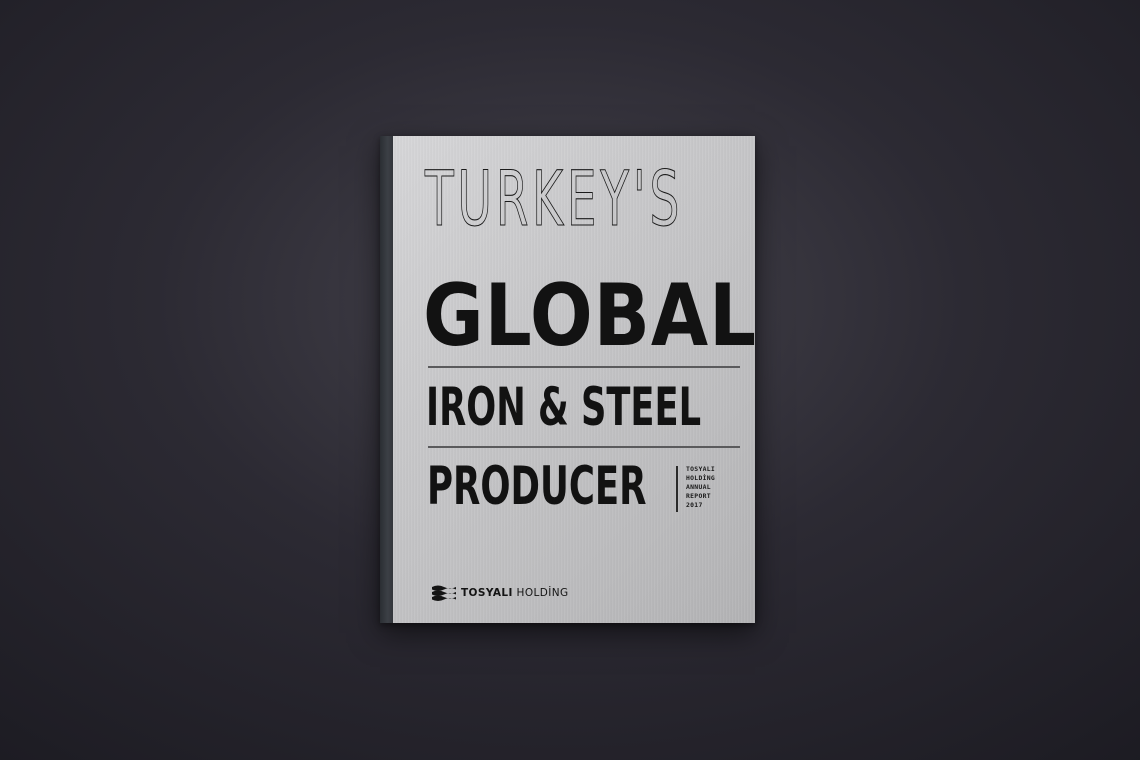 The image size is (1140, 760). What do you see at coordinates (563, 408) in the screenshot?
I see `cover-headline-iron-steel: IRON & STEEL` at bounding box center [563, 408].